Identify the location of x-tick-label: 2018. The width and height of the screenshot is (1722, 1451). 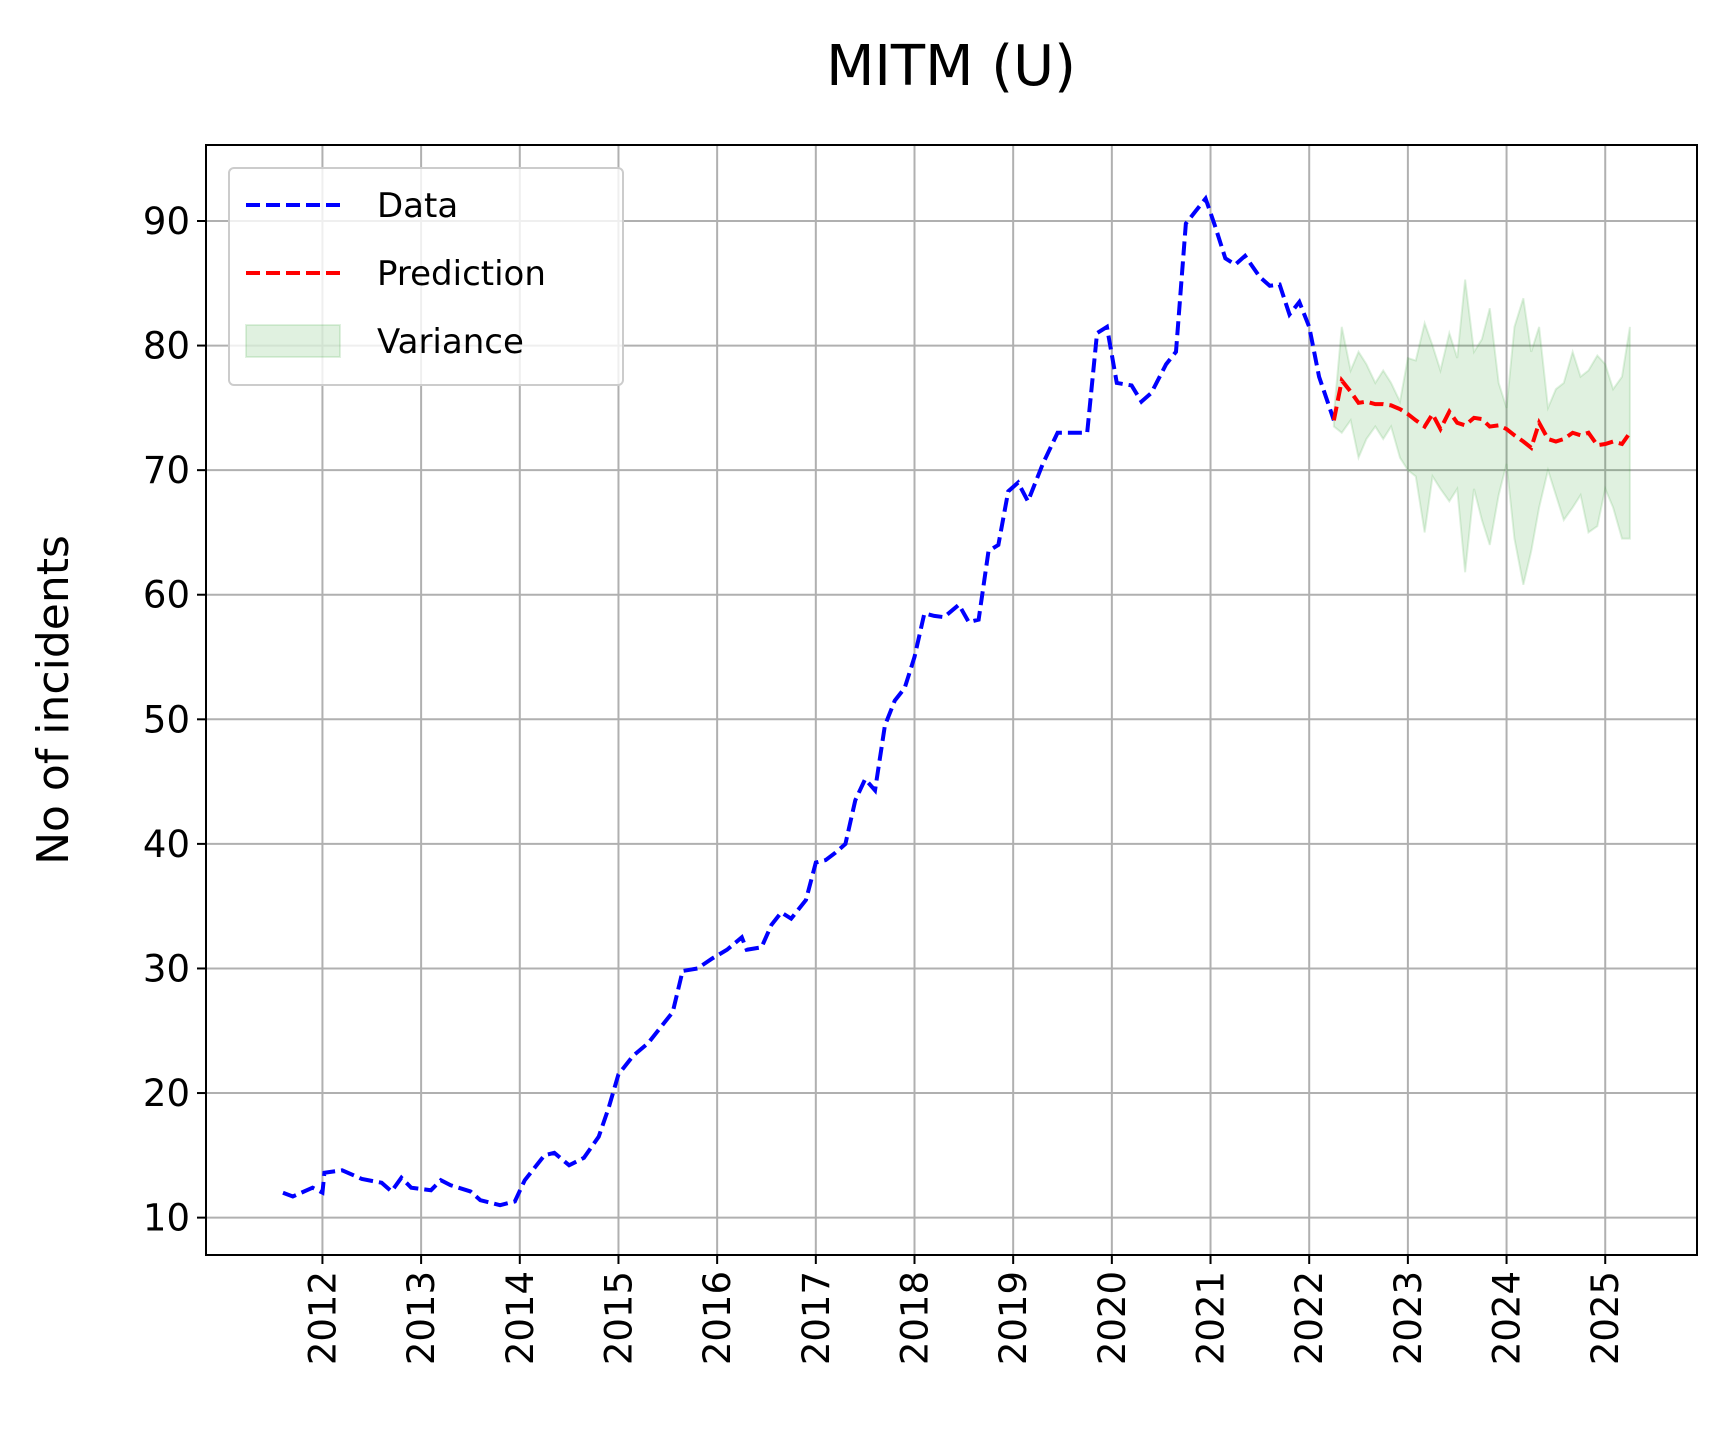
(914, 1318).